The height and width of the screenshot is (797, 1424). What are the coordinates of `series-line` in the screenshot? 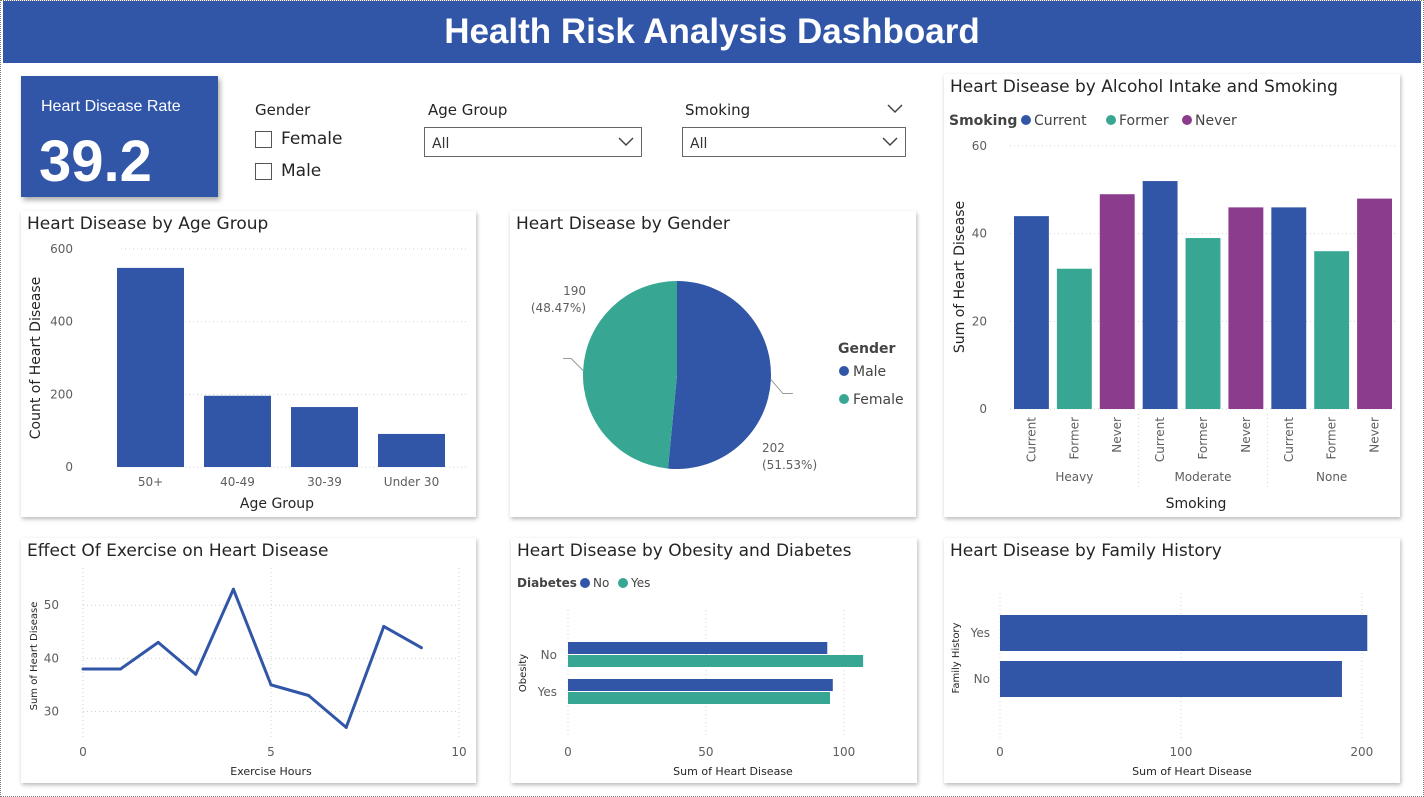 It's located at (253, 658).